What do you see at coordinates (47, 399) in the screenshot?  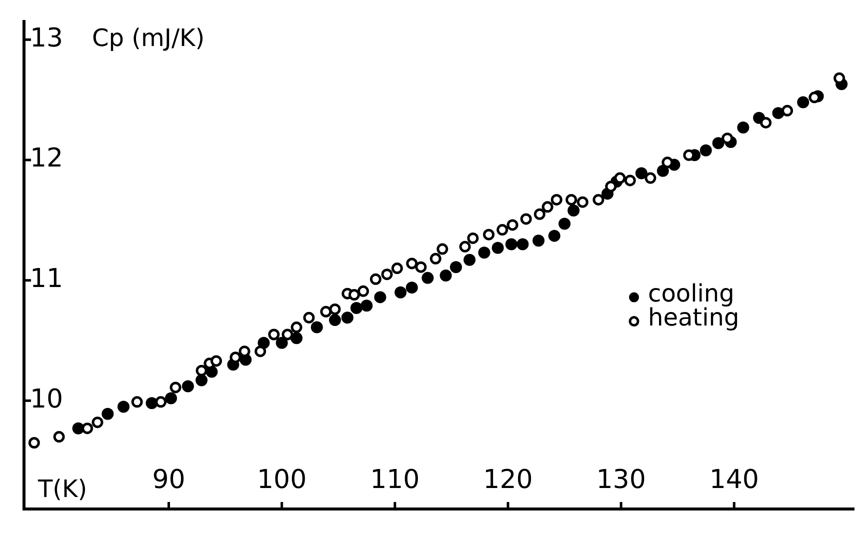 I see `y-tick-label: 10` at bounding box center [47, 399].